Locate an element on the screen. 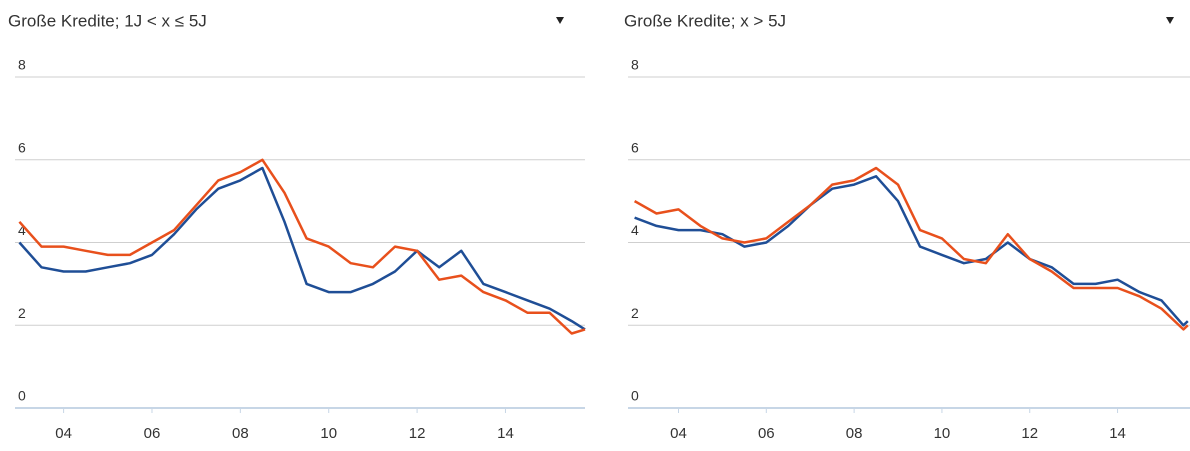 Image resolution: width=1190 pixels, height=451 pixels. chart-title: Große Kredite; 1J < x ≤ 5J is located at coordinates (107, 20).